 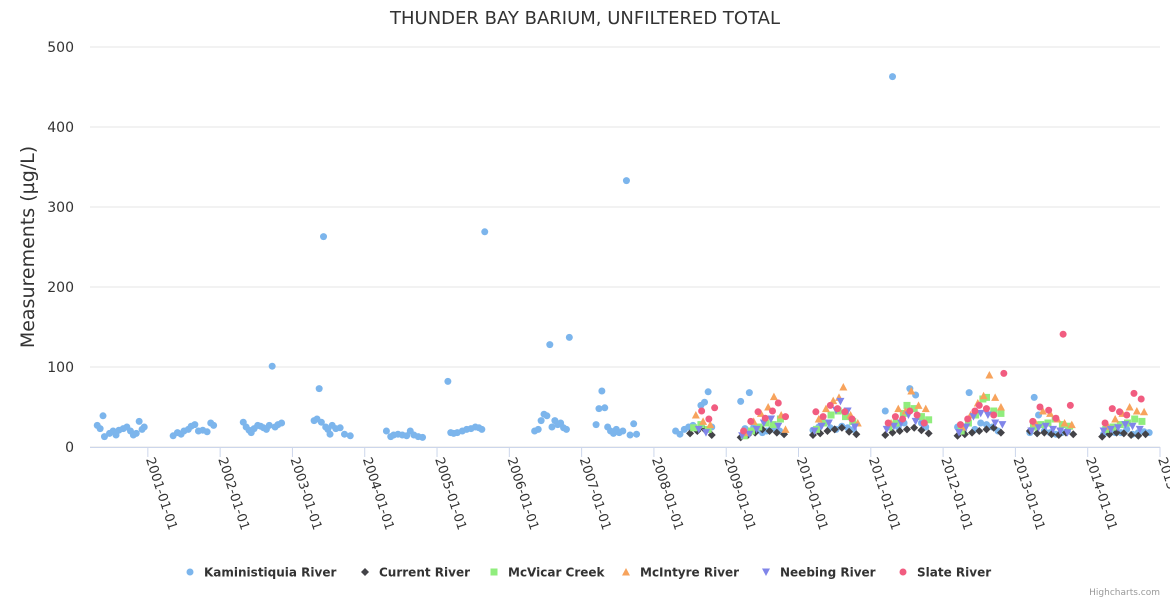 What do you see at coordinates (557, 573) in the screenshot?
I see `legend-label: McVicar Creek` at bounding box center [557, 573].